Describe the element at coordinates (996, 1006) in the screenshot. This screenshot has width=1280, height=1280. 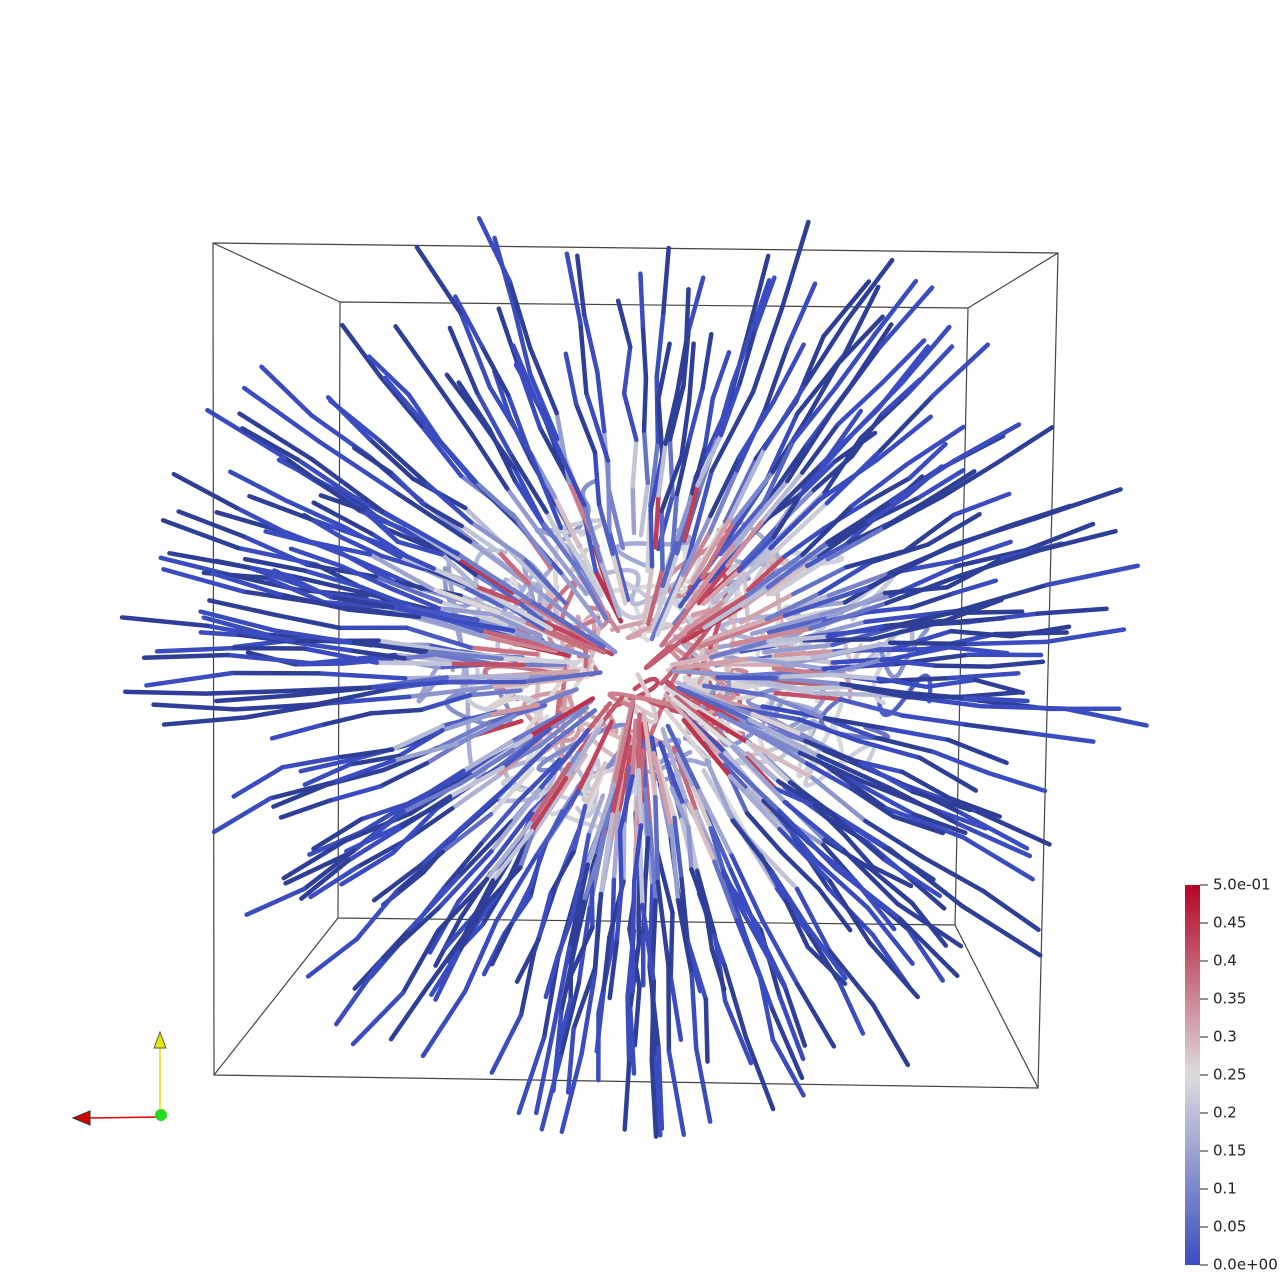
I see `box-edge` at that location.